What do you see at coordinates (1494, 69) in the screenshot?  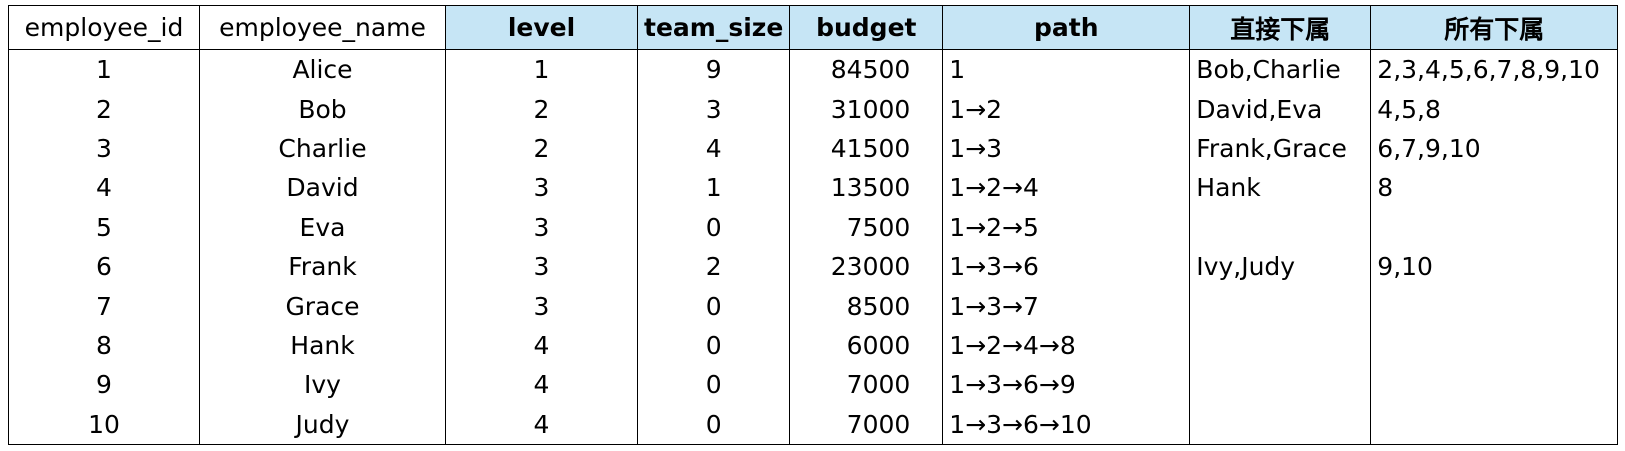 I see `table-cell: 2,3,4,5,6,7,8,9,10` at bounding box center [1494, 69].